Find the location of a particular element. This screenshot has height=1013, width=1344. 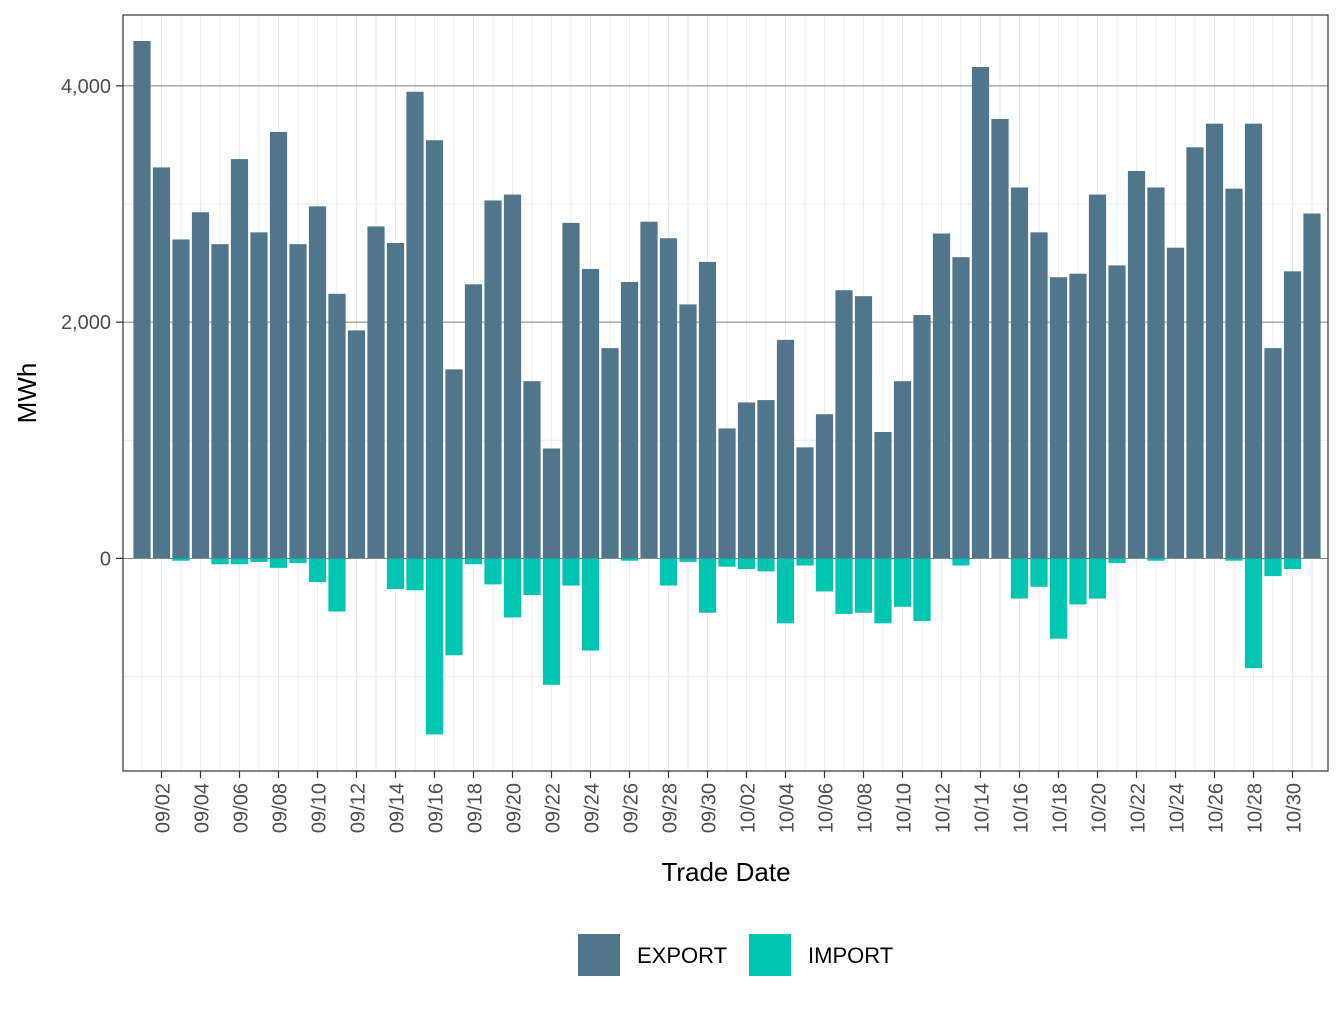

x-tick-label: 09/26 is located at coordinates (632, 808).